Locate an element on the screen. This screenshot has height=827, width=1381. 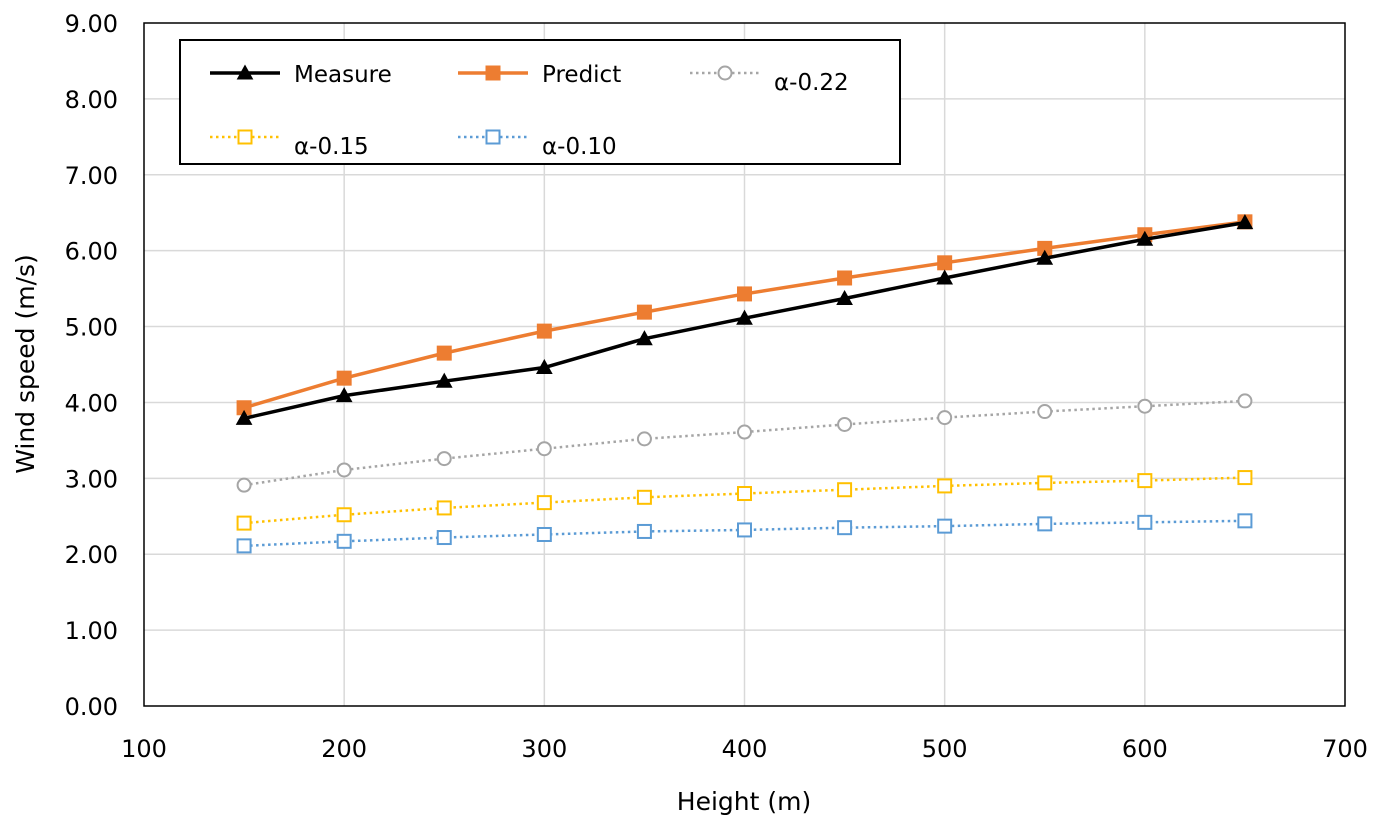
x-tick-label: 200 is located at coordinates (344, 749).